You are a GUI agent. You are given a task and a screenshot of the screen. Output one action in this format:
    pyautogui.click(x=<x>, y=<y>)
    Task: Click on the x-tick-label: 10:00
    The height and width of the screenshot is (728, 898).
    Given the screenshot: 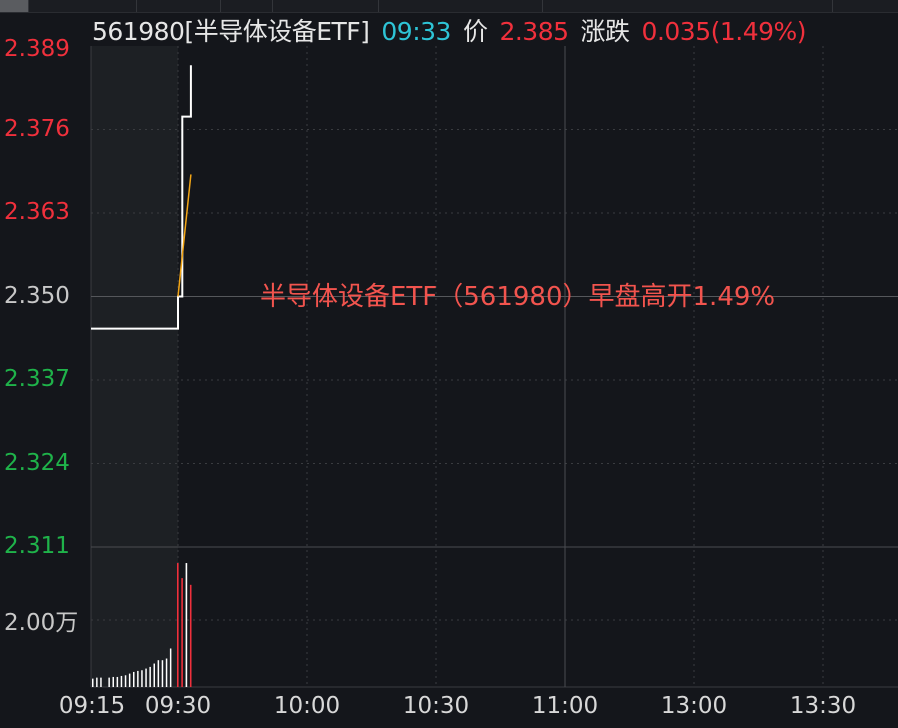 What is the action you would take?
    pyautogui.click(x=307, y=706)
    